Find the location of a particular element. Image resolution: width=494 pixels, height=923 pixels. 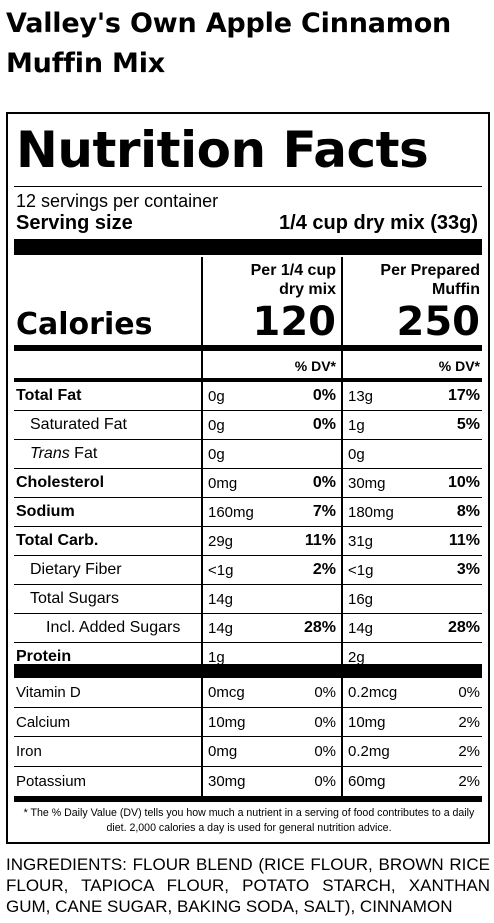

vitamin-name: Iron is located at coordinates (29, 751).